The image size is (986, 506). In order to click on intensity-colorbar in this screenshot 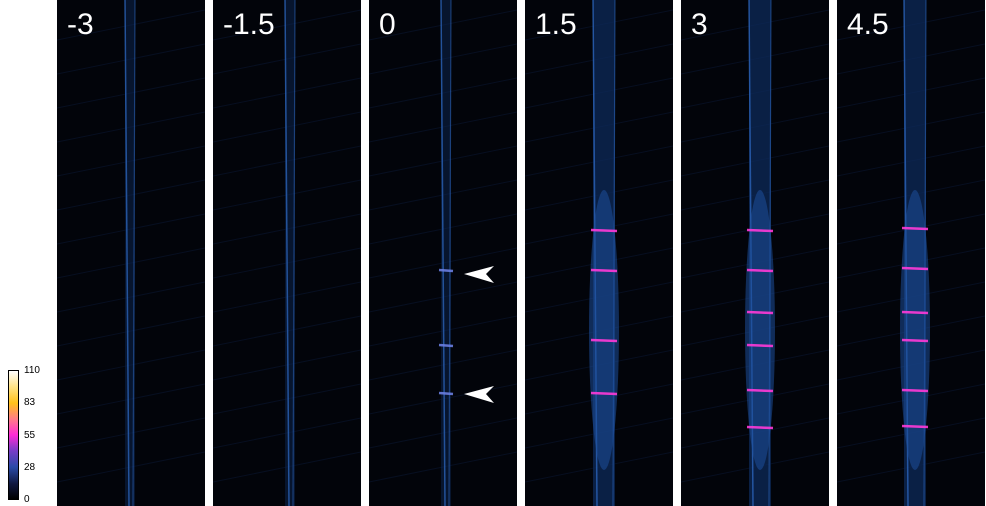, I will do `click(13, 435)`.